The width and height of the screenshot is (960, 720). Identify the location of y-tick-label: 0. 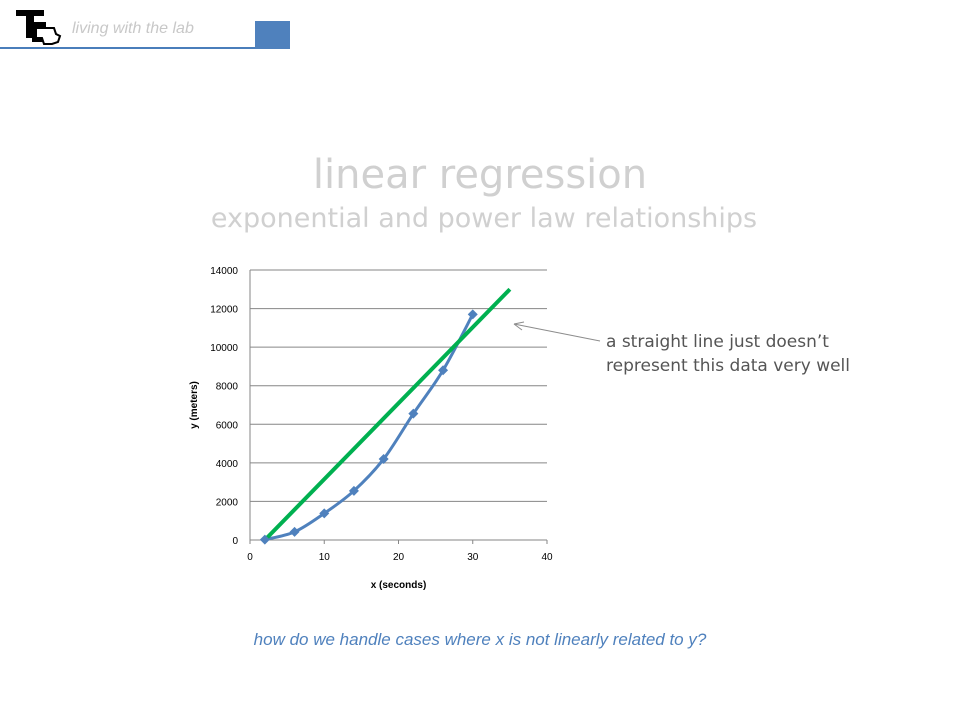
(235, 541).